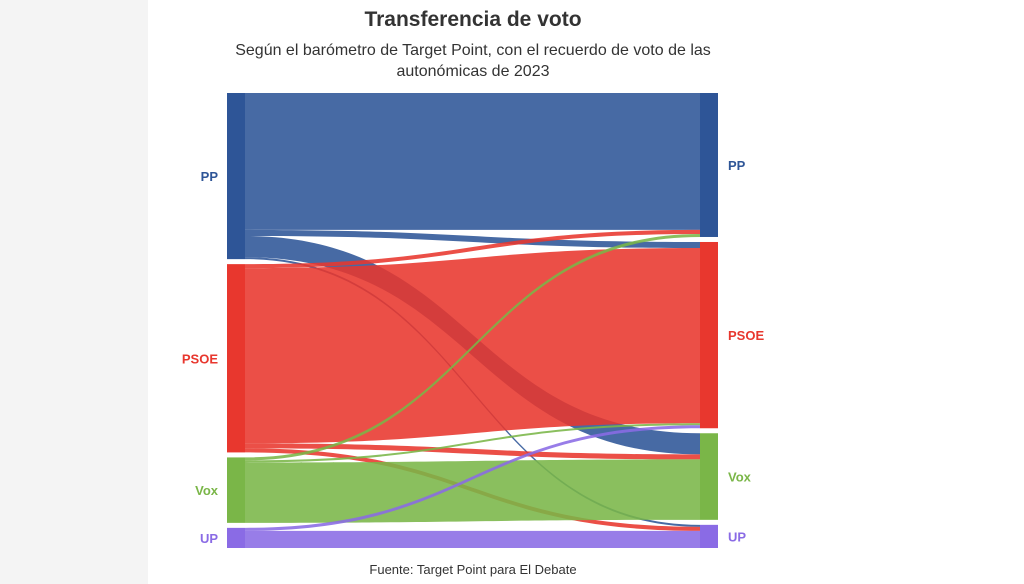 The image size is (1024, 584). I want to click on flow-vox-to-psoe, so click(472, 443).